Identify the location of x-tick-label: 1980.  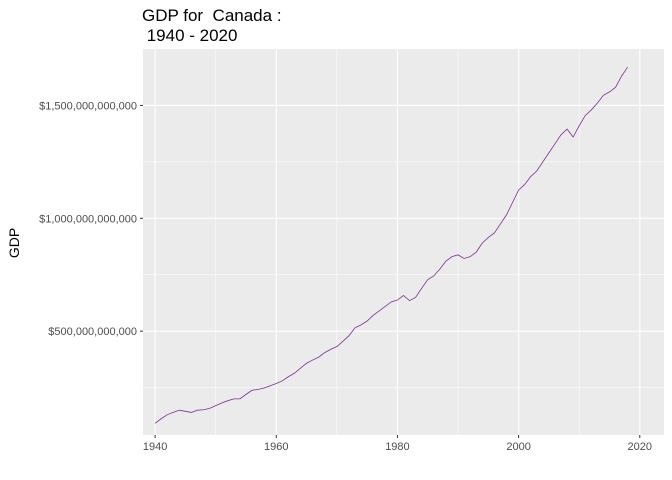
(397, 447).